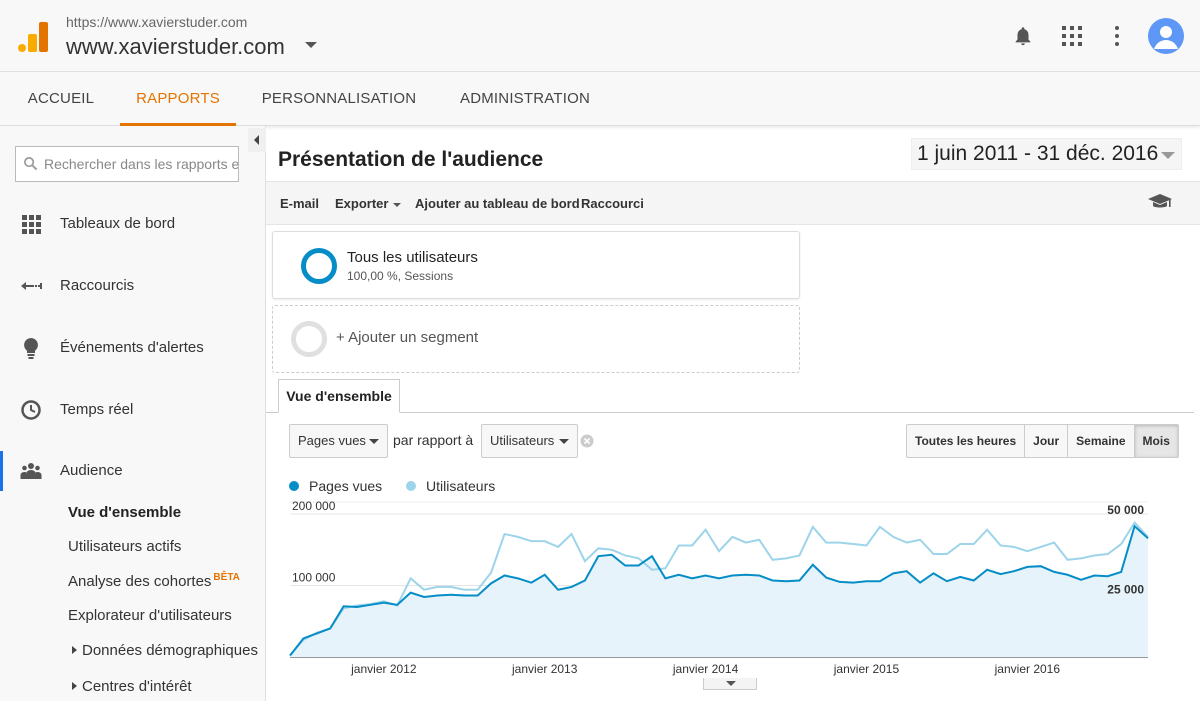 The width and height of the screenshot is (1200, 701). What do you see at coordinates (31, 286) in the screenshot?
I see `shortcut-arrow-icon` at bounding box center [31, 286].